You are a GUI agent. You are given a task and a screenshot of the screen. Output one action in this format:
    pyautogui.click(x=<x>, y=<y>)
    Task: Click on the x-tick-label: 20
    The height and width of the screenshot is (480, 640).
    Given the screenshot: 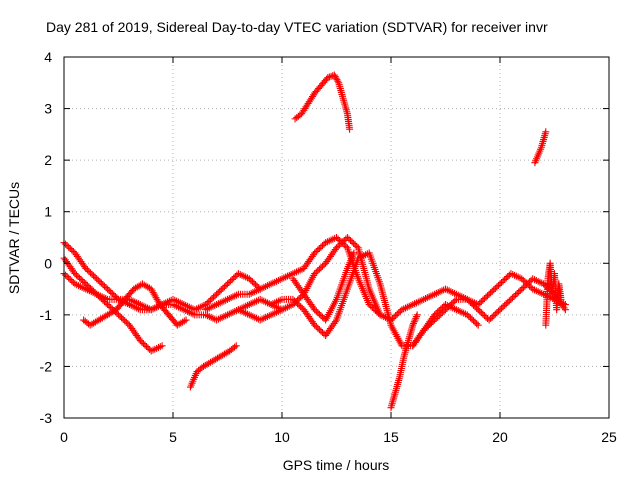 What is the action you would take?
    pyautogui.click(x=500, y=437)
    